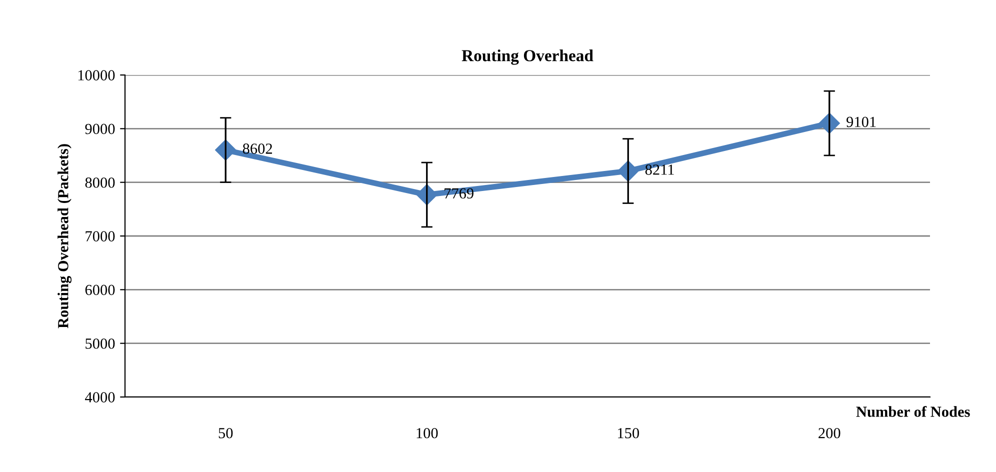 The image size is (996, 472). What do you see at coordinates (225, 433) in the screenshot?
I see `x-tick-label: 50` at bounding box center [225, 433].